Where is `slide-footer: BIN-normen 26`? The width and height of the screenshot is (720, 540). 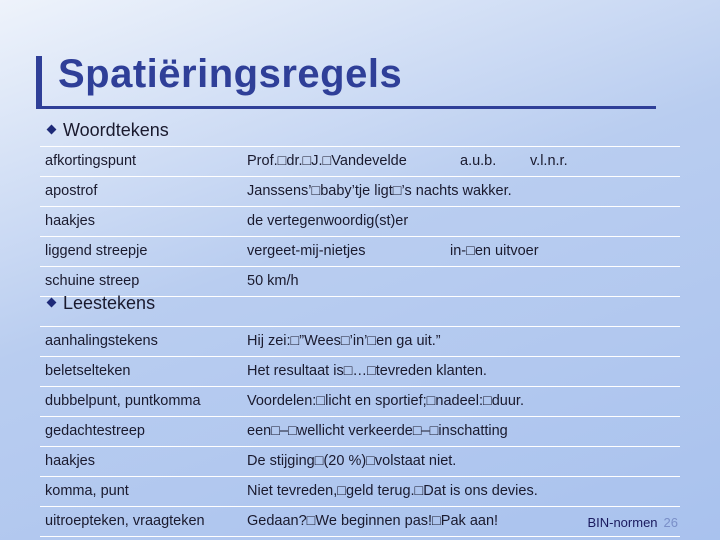 slide-footer: BIN-normen 26 is located at coordinates (632, 522).